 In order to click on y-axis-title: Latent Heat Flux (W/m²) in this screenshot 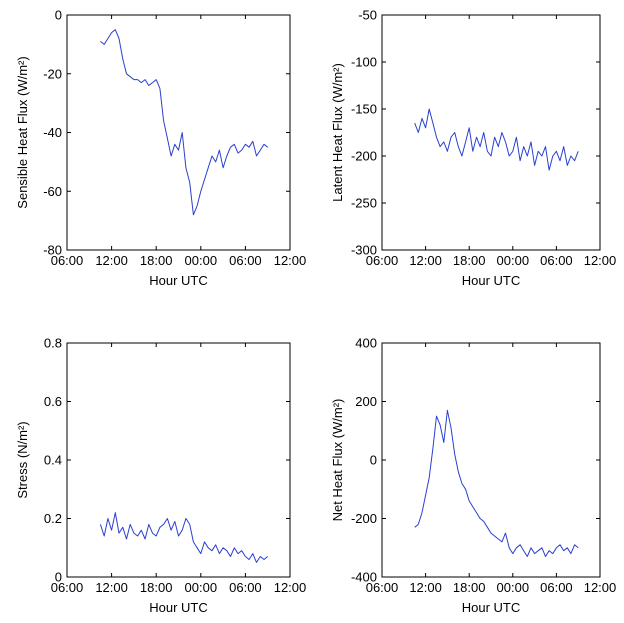, I will do `click(337, 132)`.